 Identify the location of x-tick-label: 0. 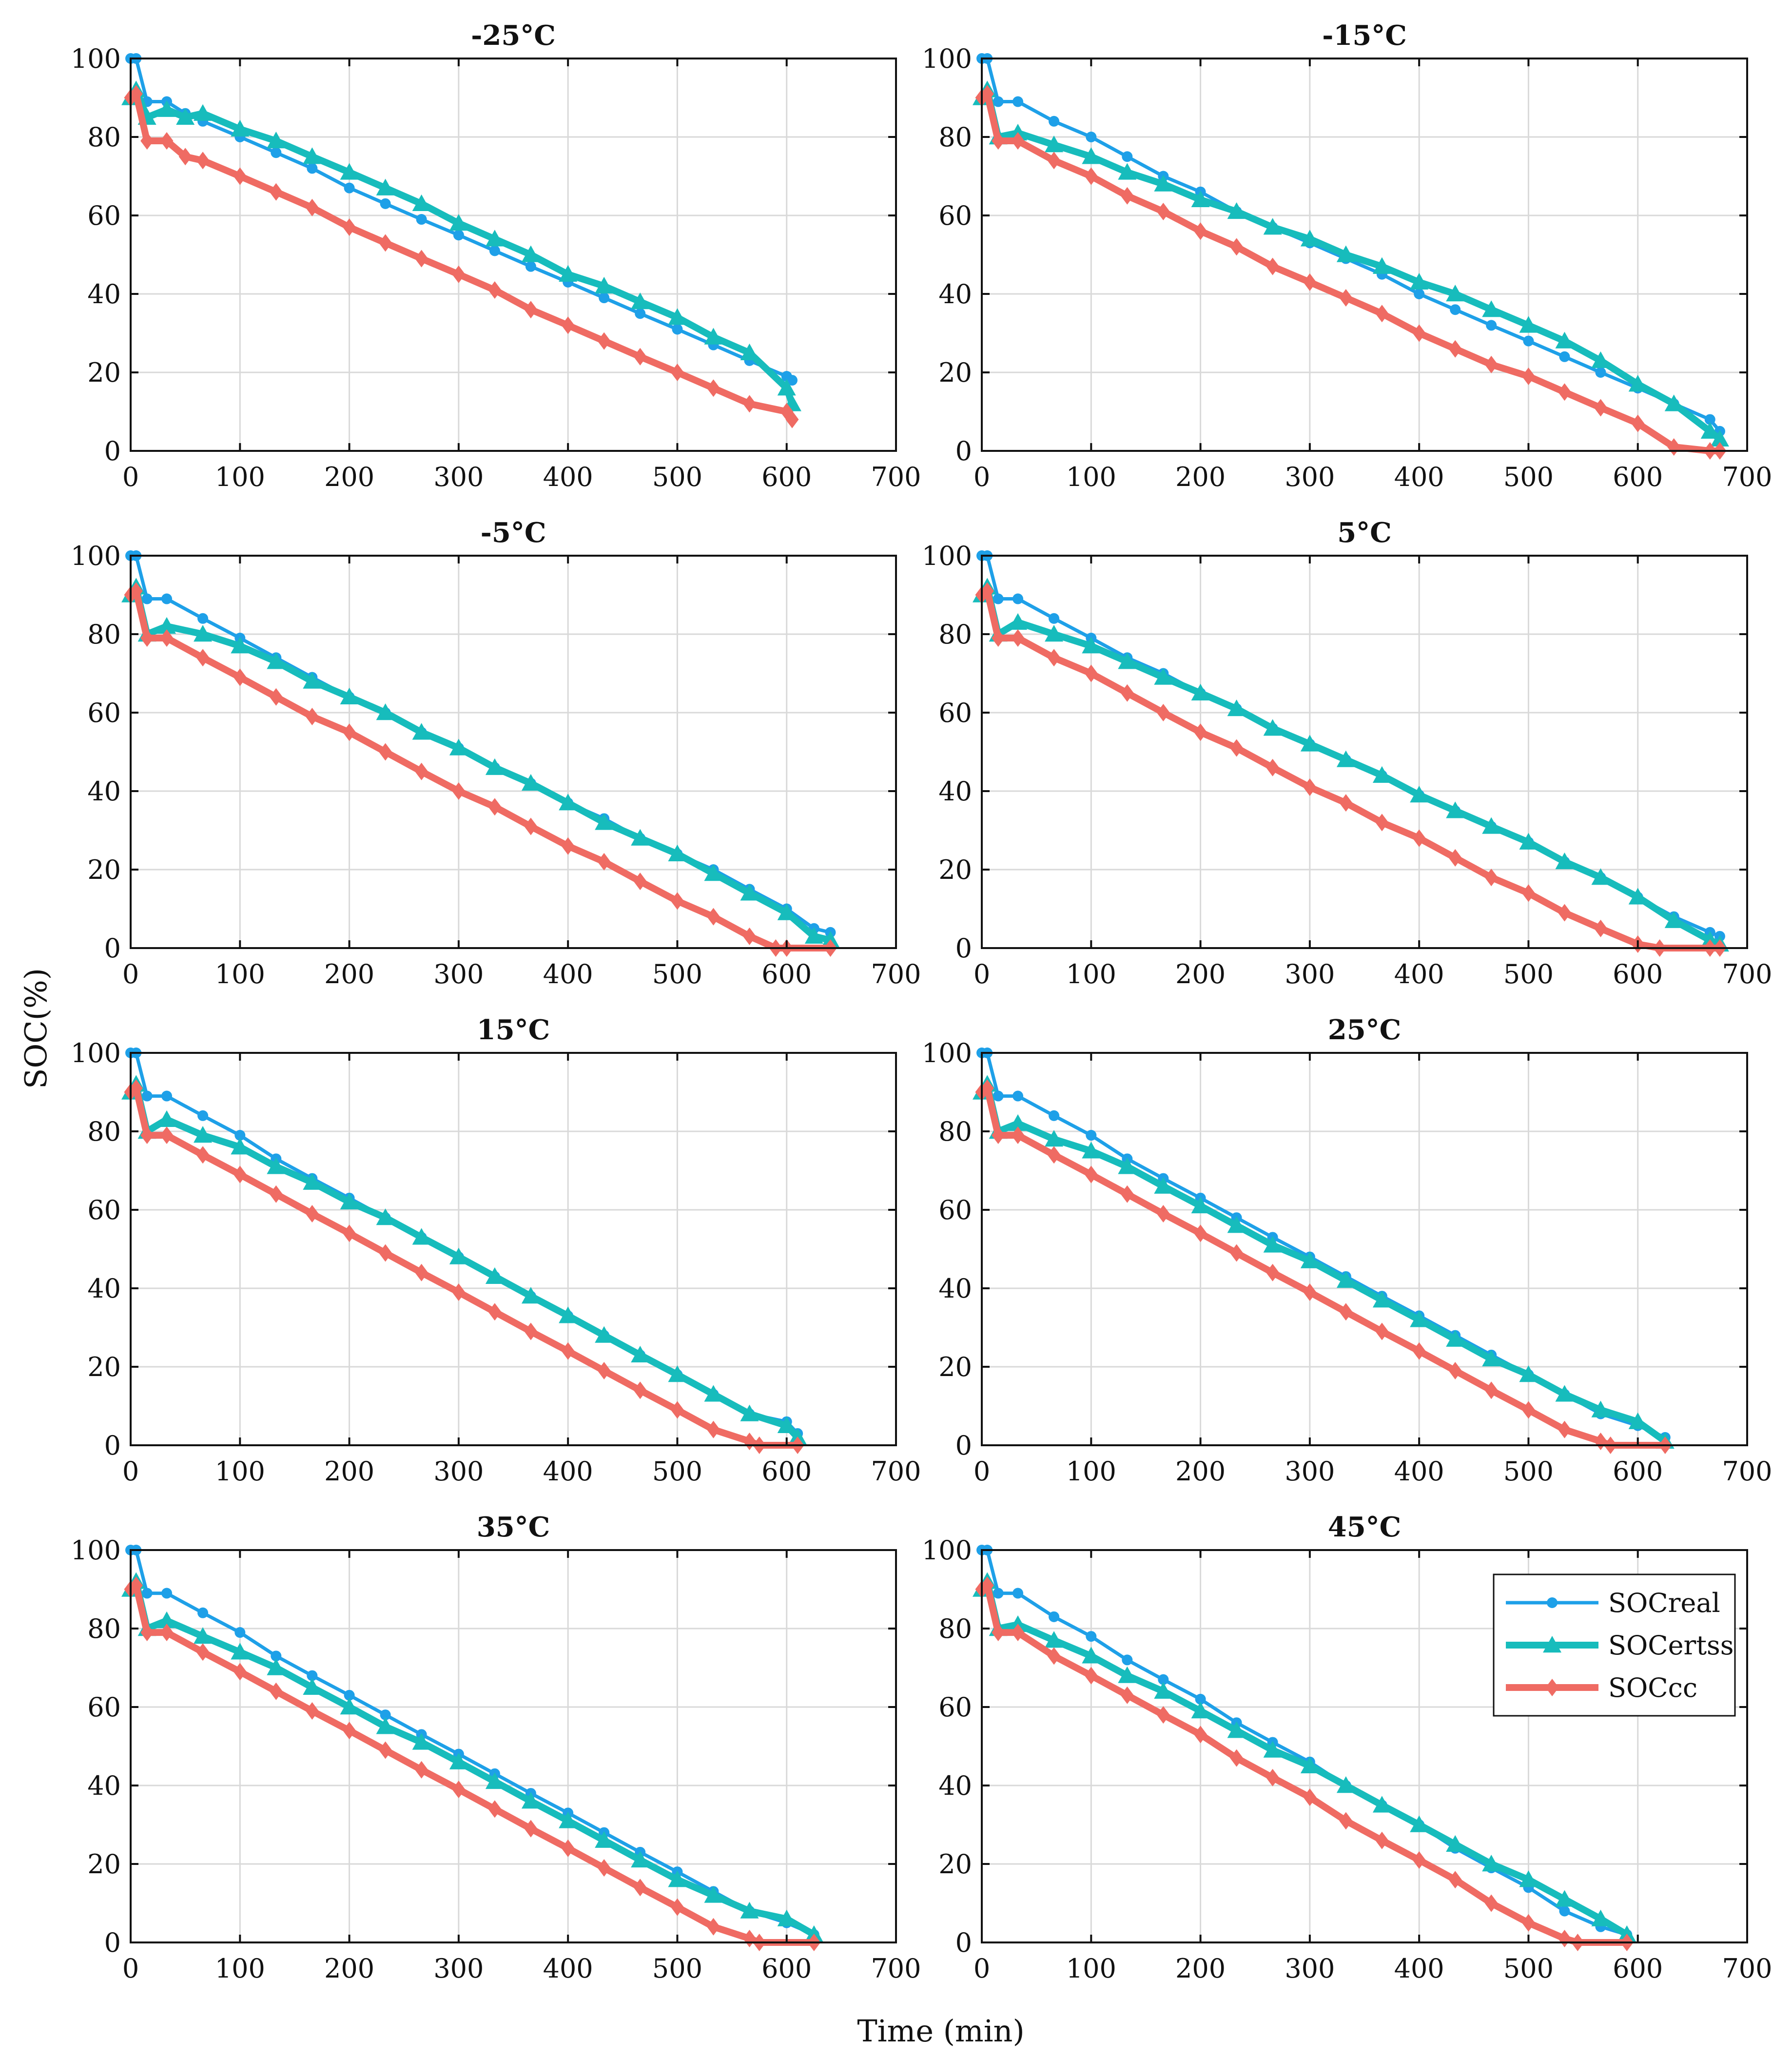
(130, 477).